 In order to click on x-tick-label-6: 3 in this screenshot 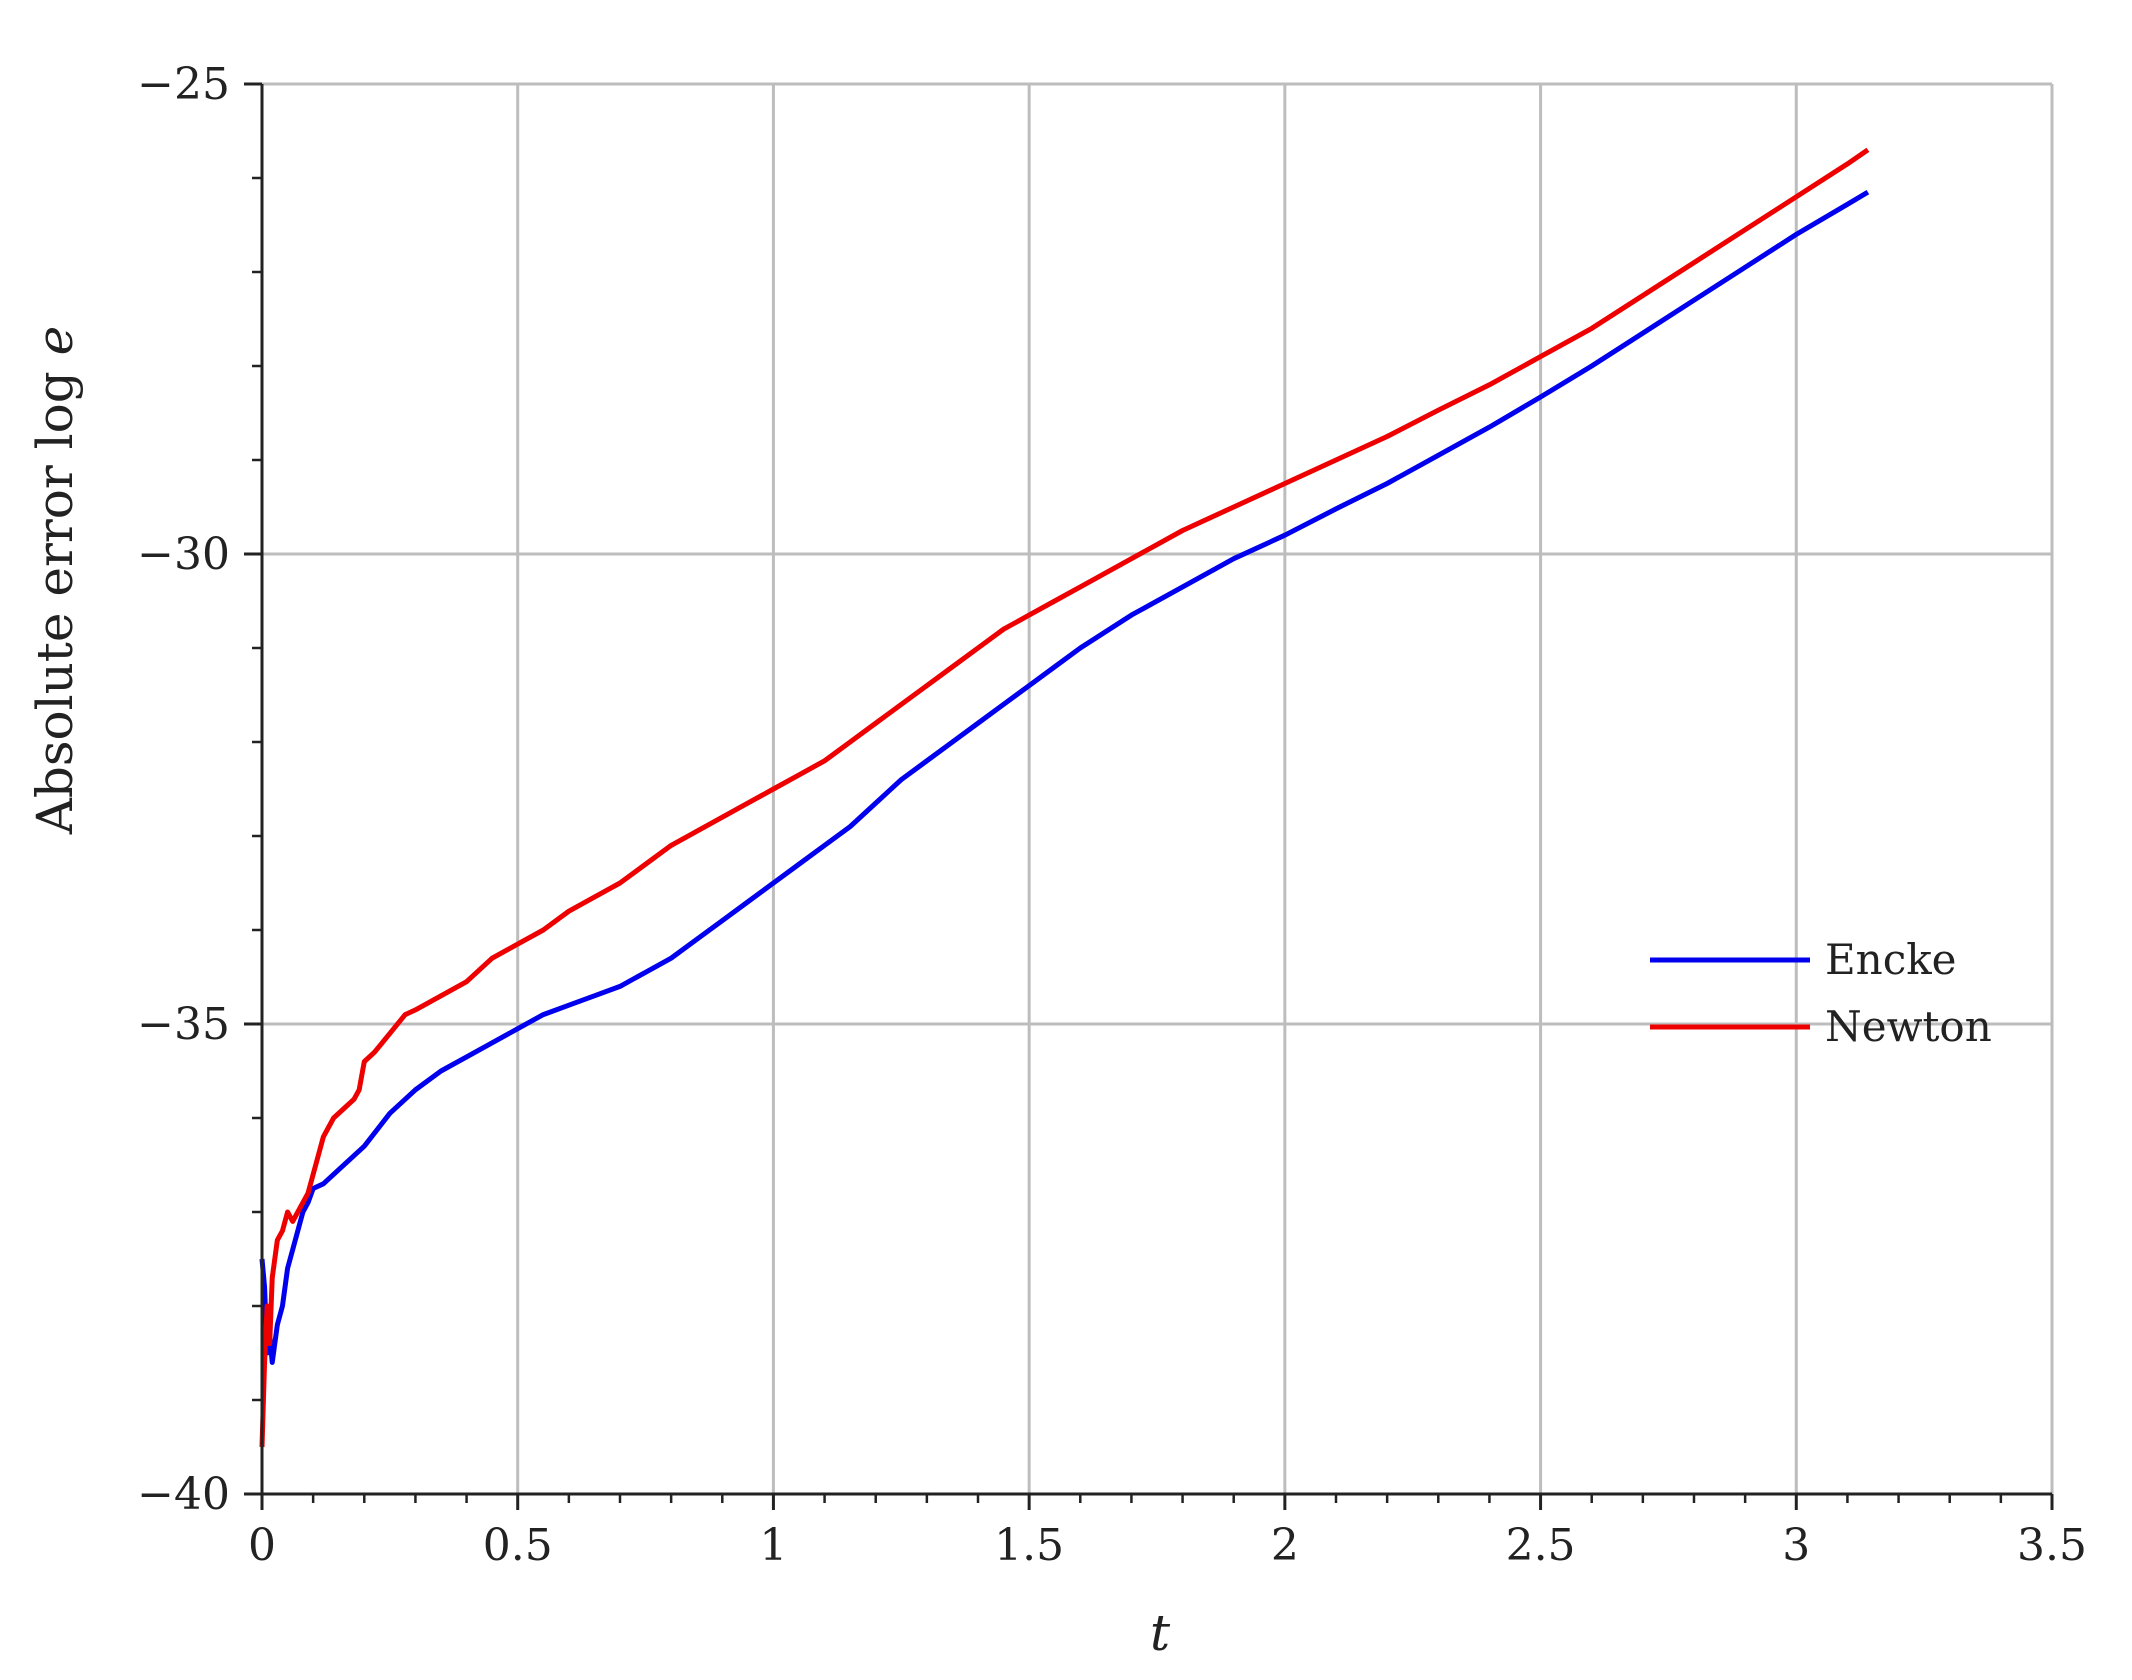, I will do `click(1796, 1545)`.